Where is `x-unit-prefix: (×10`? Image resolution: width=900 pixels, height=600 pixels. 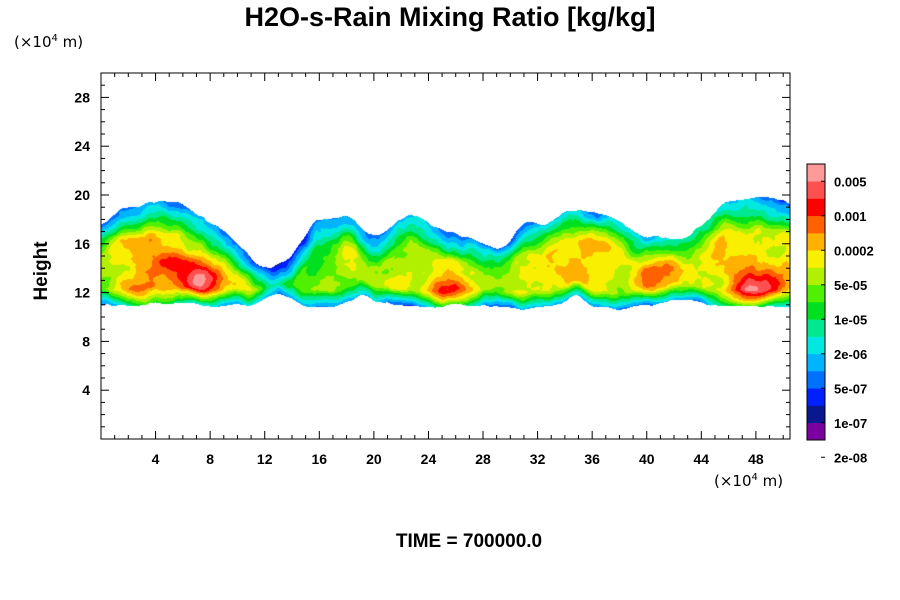 x-unit-prefix: (×10 is located at coordinates (733, 481).